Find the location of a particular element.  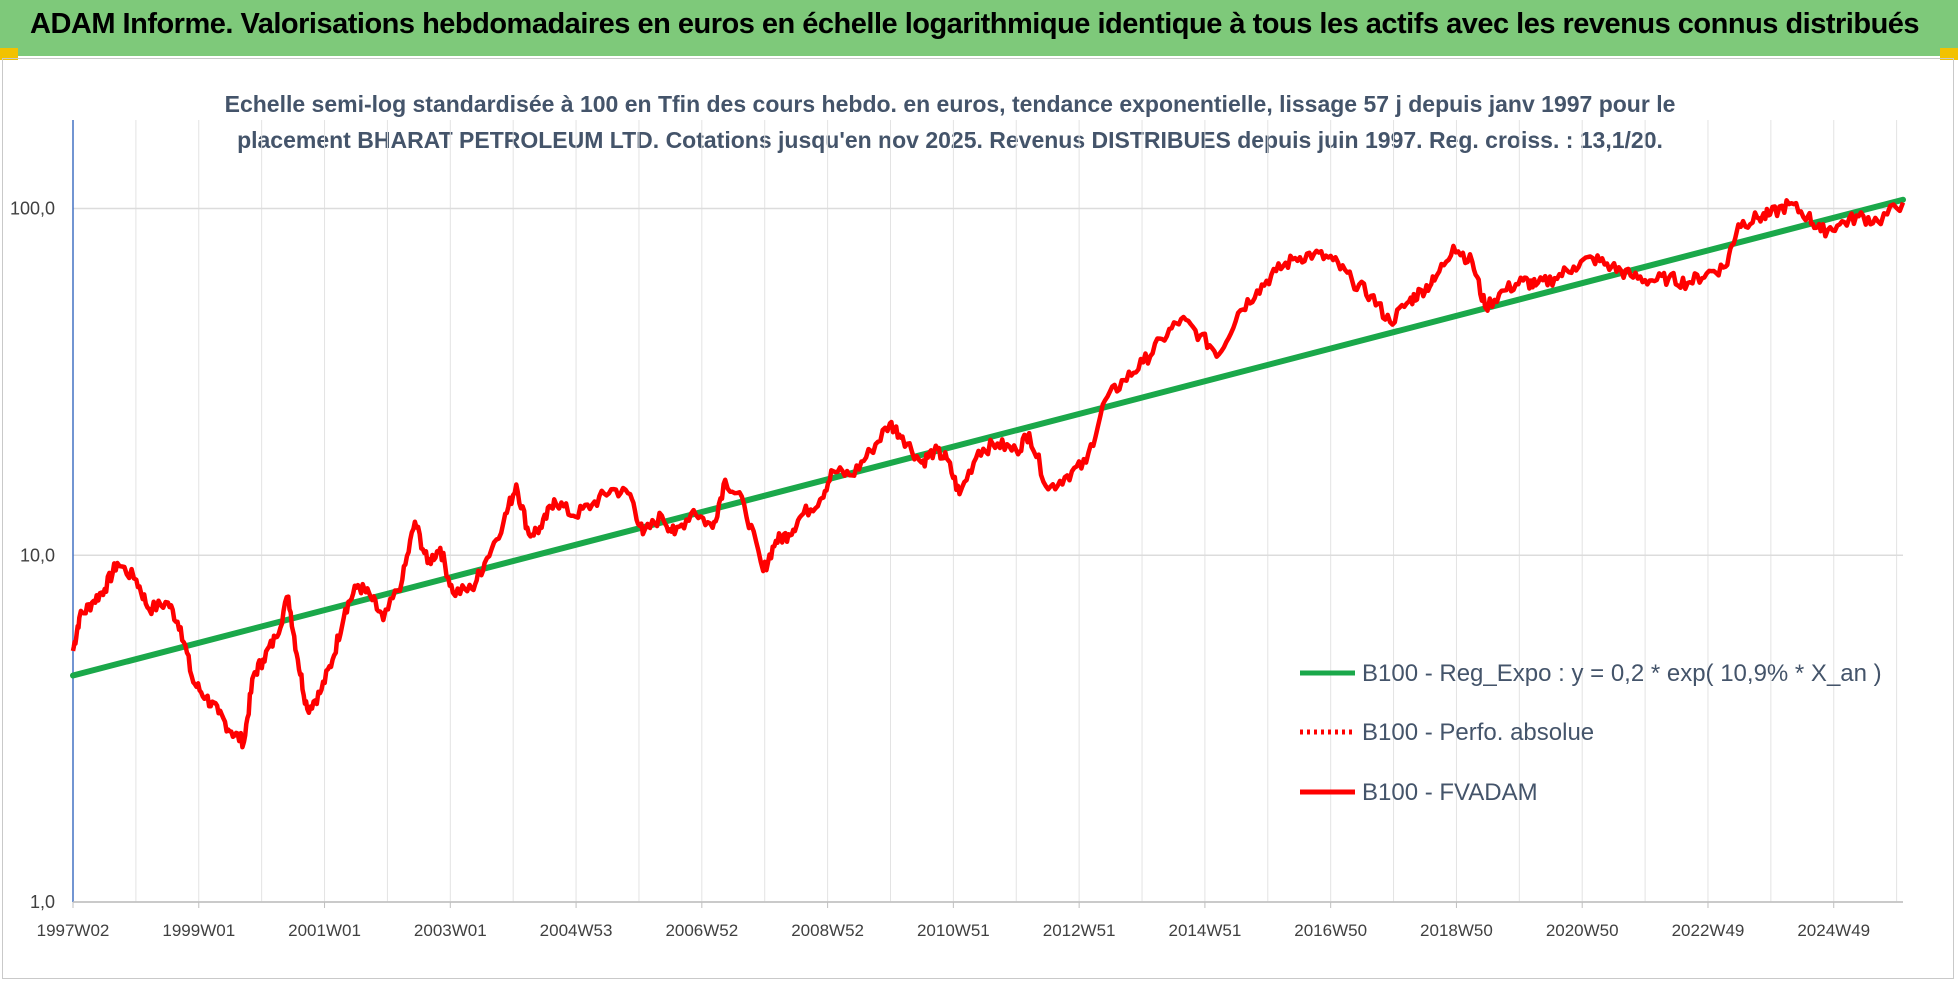

x-tick-label: 2016W50 is located at coordinates (1330, 930).